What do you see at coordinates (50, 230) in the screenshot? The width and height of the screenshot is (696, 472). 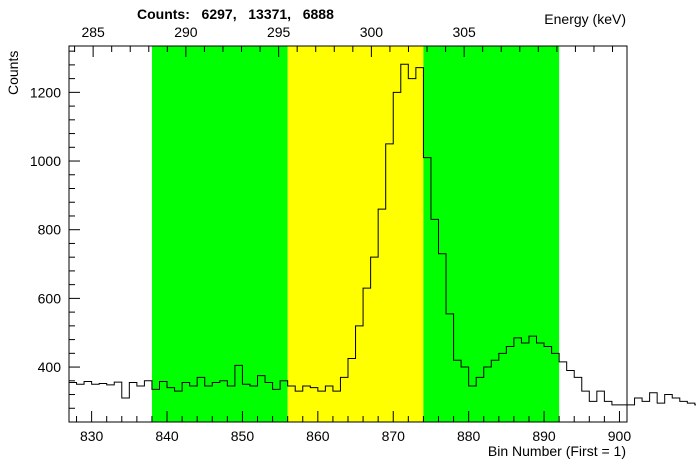 I see `y-tick-label: 800` at bounding box center [50, 230].